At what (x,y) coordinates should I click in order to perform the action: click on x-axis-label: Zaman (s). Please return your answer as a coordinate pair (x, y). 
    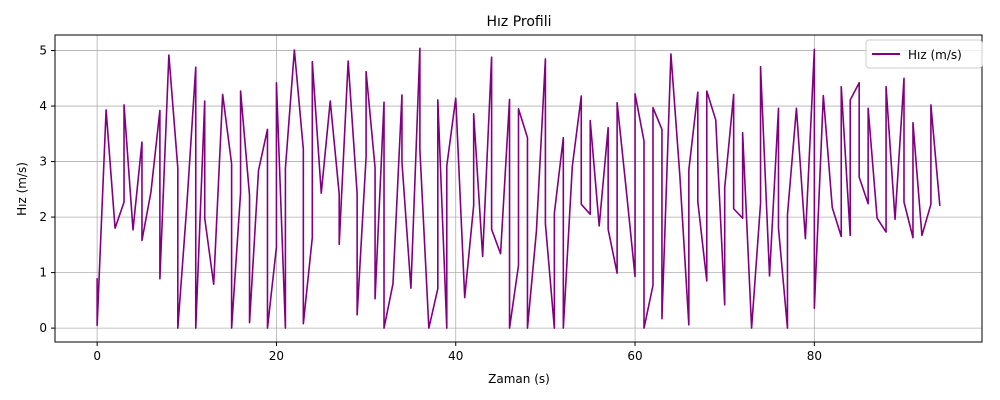
    Looking at the image, I should click on (519, 379).